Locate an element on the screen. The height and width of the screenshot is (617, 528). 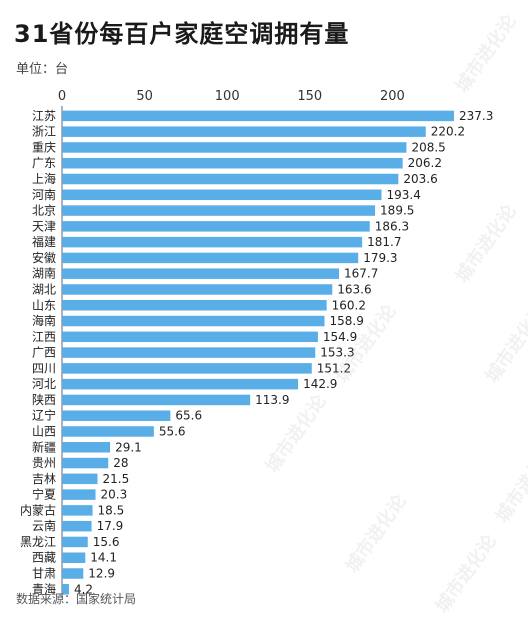
value-label: 20.3 is located at coordinates (114, 495).